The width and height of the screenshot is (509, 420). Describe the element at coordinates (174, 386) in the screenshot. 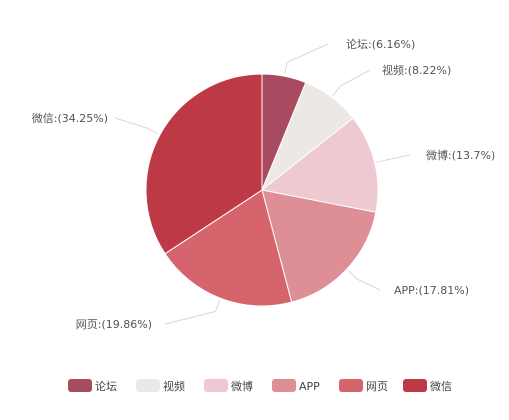

I see `legend-label: 视频` at that location.